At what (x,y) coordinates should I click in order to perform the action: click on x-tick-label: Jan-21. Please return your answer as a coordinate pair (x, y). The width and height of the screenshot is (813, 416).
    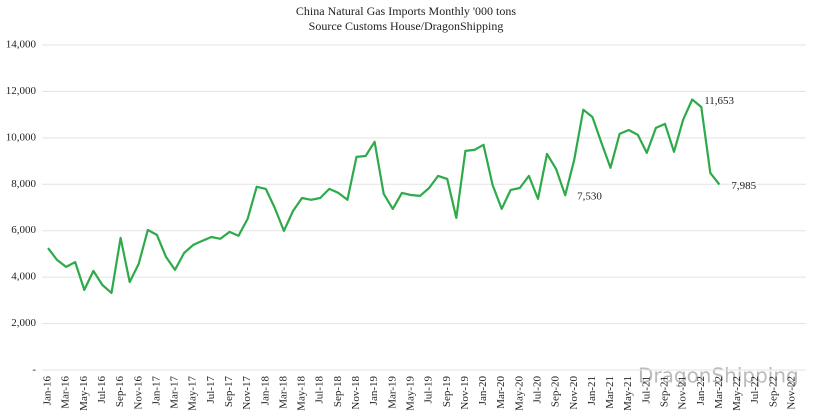
    Looking at the image, I should click on (592, 390).